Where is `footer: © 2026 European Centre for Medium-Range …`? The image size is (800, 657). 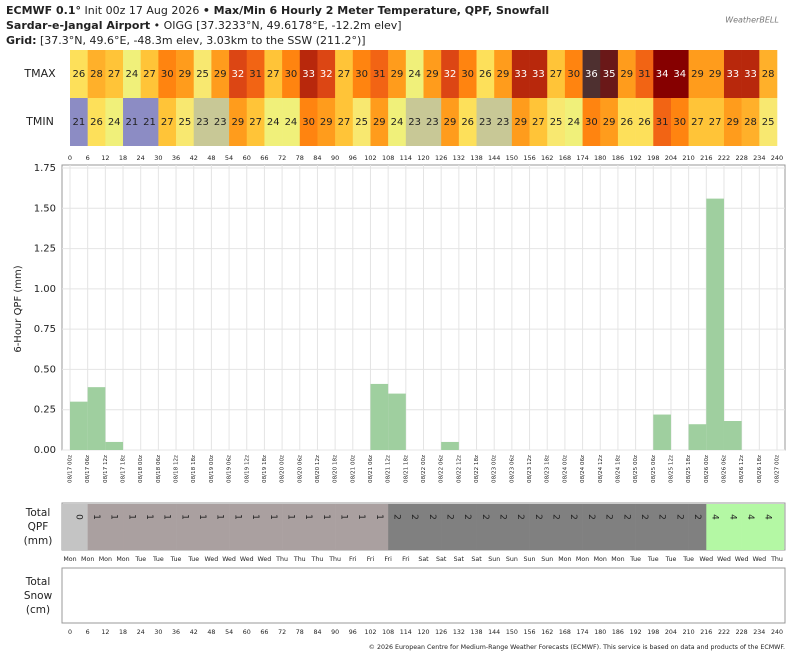 footer: © 2026 European Centre for Medium-Range … is located at coordinates (577, 647).